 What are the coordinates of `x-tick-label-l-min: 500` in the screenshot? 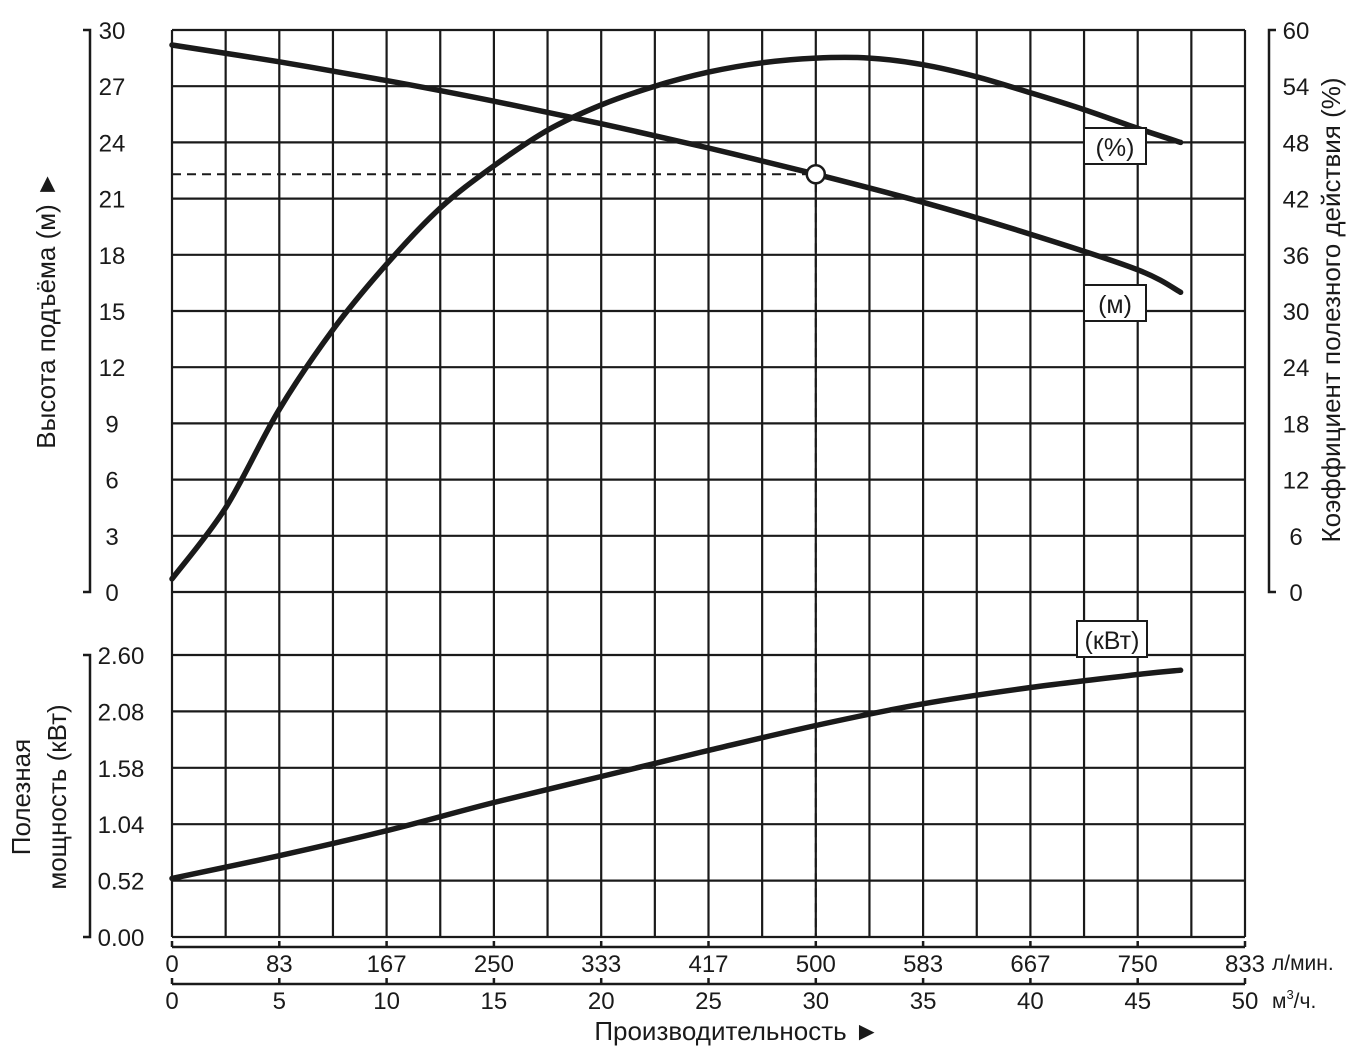 It's located at (816, 964).